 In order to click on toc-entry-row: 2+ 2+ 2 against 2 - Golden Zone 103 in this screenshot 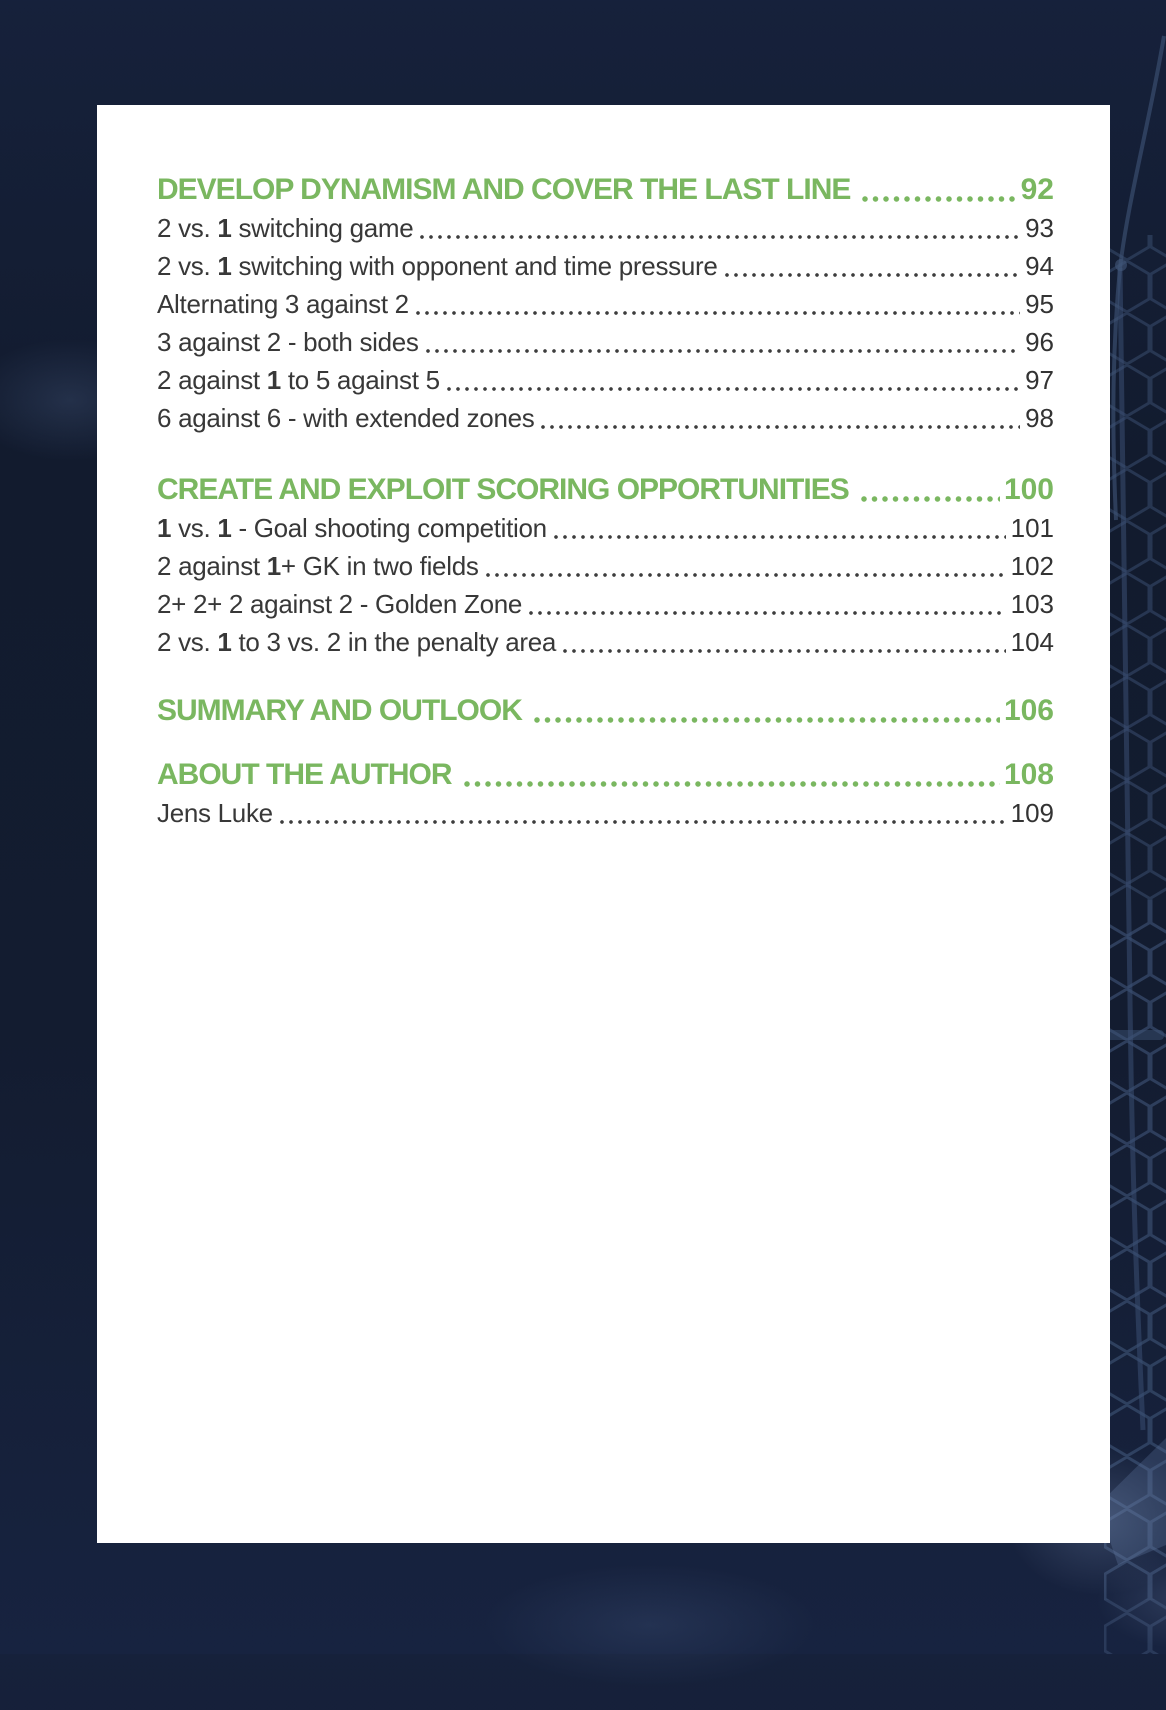, I will do `click(605, 604)`.